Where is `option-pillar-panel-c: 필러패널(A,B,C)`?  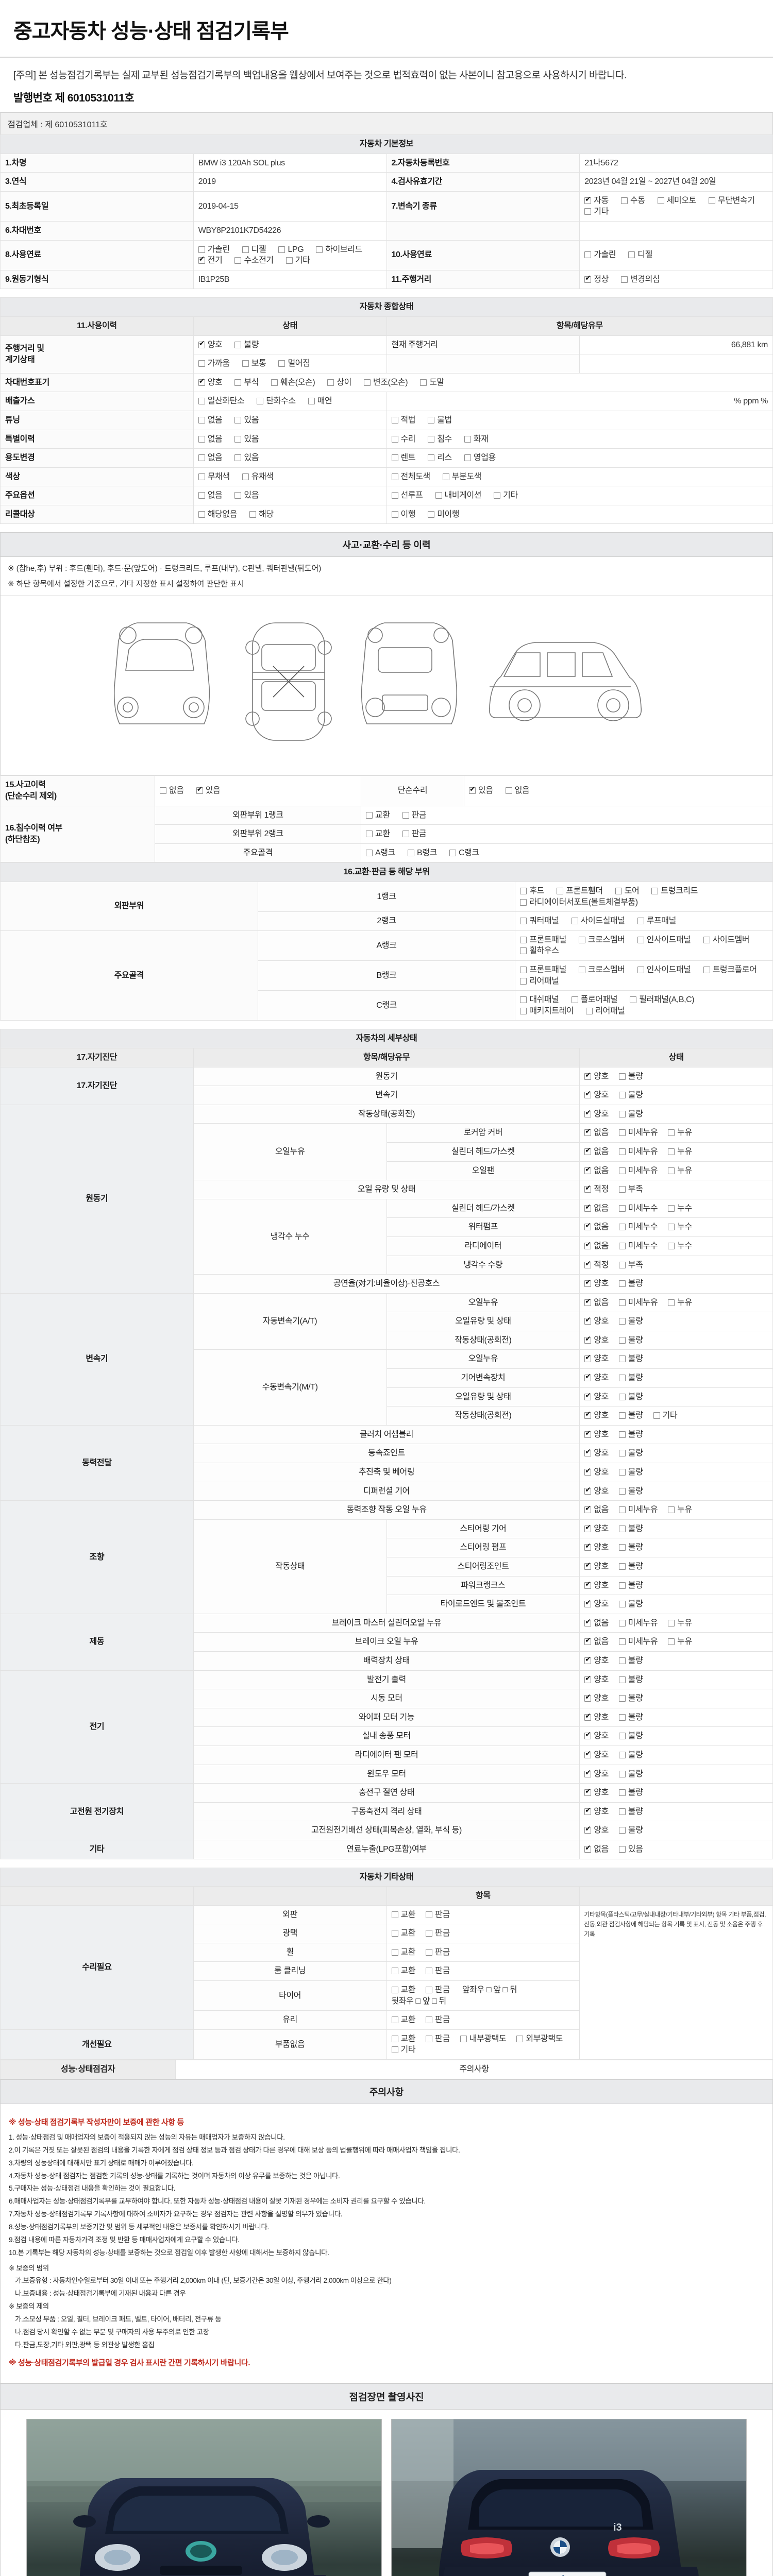
option-pillar-panel-c: 필러패널(A,B,C) is located at coordinates (662, 1000).